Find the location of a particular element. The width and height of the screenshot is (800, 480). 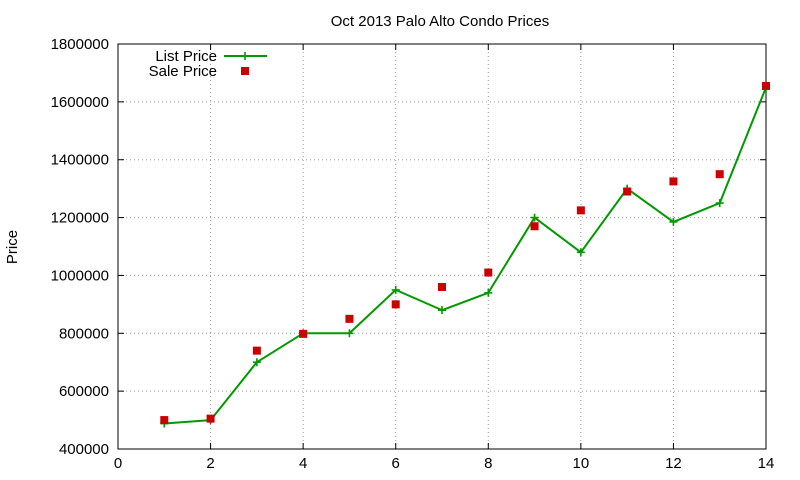

y-tick-label: 1600000 is located at coordinates (80, 102).